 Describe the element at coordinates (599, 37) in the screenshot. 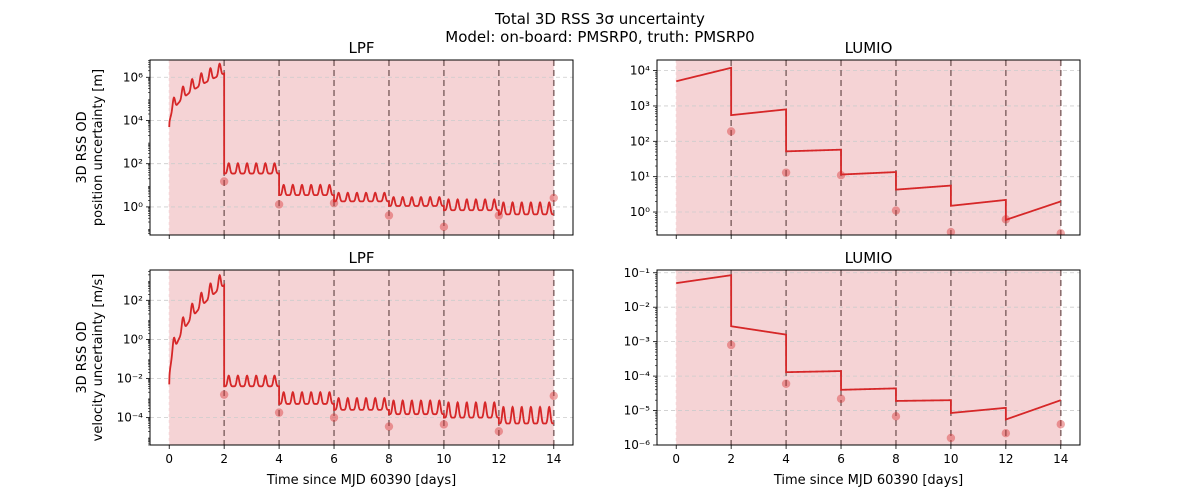

I see `figure-title-line2: Model: on-board: PMSRP0, truth: PMSRP0` at that location.